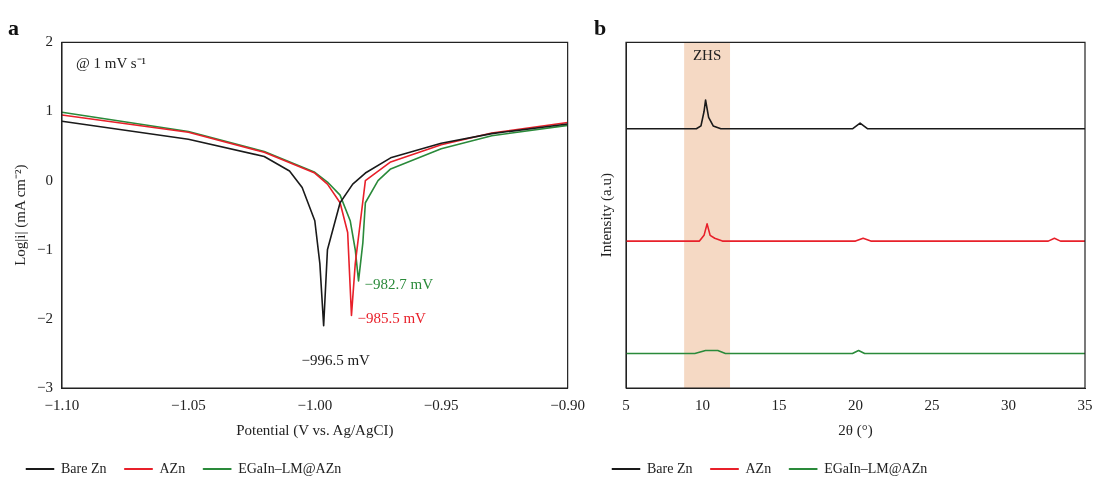 The width and height of the screenshot is (1108, 495). I want to click on x-tick-label: 15, so click(779, 404).